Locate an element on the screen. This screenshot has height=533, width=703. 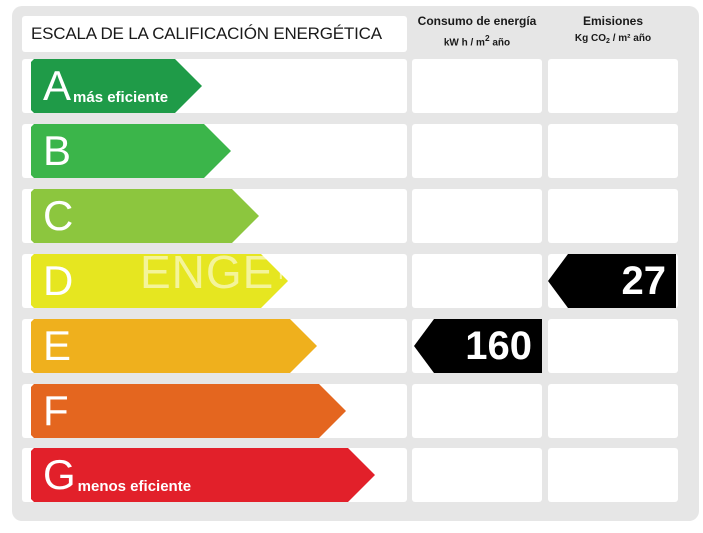
rating-letter: F is located at coordinates (56, 410).